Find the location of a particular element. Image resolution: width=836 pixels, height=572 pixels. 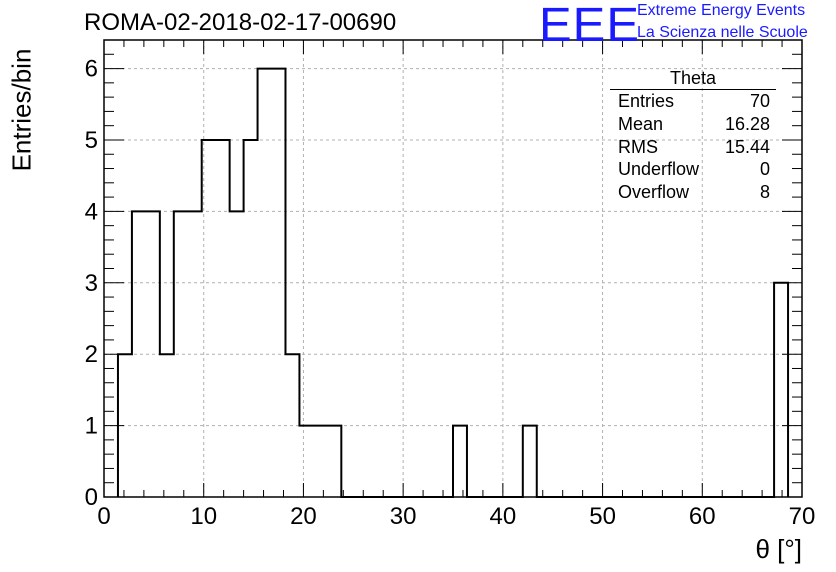

stats-value: 16.28 is located at coordinates (747, 123).